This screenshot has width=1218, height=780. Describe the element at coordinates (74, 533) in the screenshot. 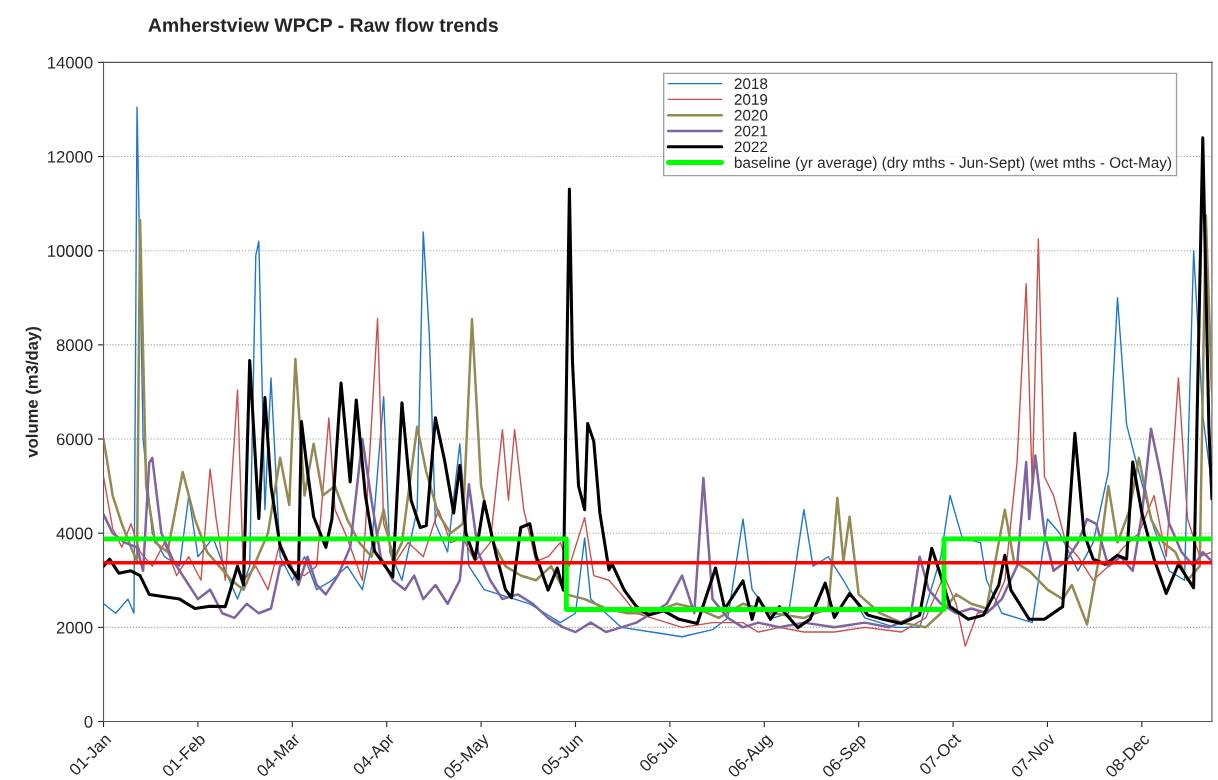

I see `y-tick-label: 4000` at that location.